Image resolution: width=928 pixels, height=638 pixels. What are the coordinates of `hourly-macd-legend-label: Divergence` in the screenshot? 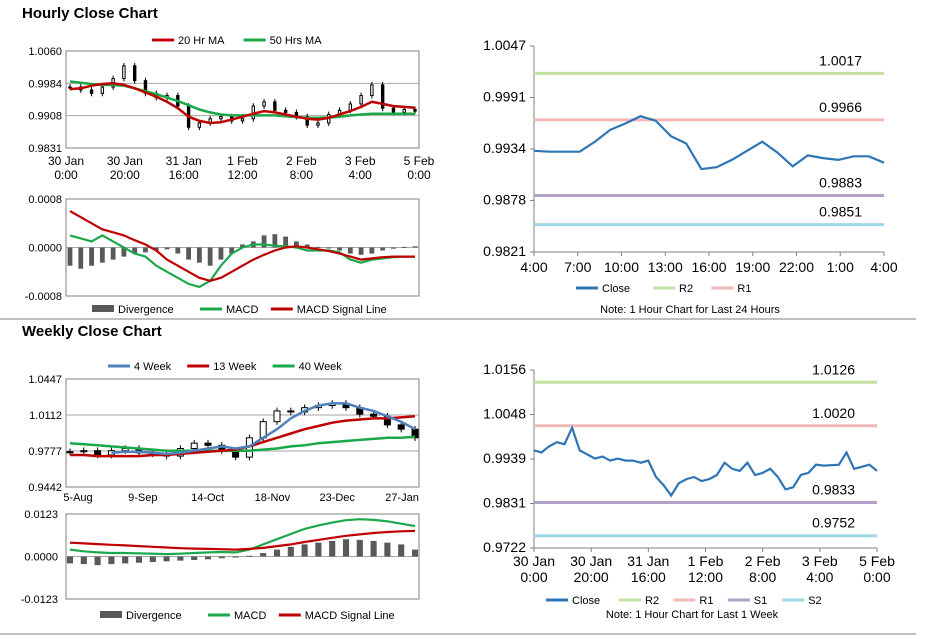 It's located at (146, 310).